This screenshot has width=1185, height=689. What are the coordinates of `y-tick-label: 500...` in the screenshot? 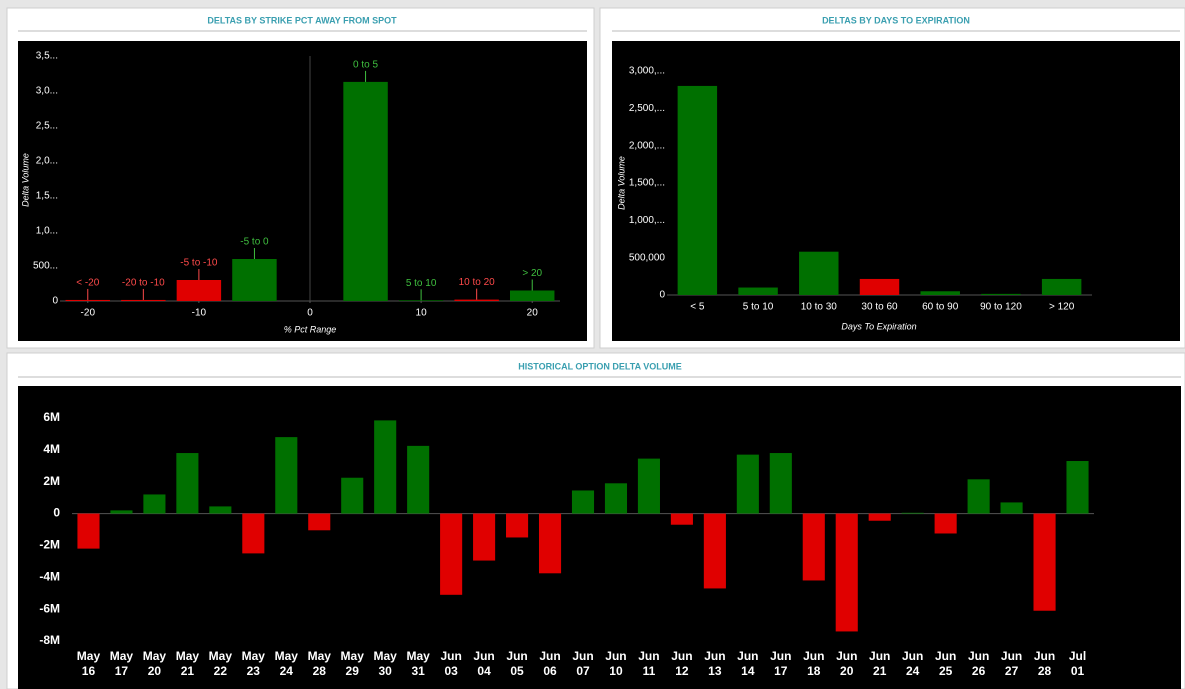 It's located at (45, 266).